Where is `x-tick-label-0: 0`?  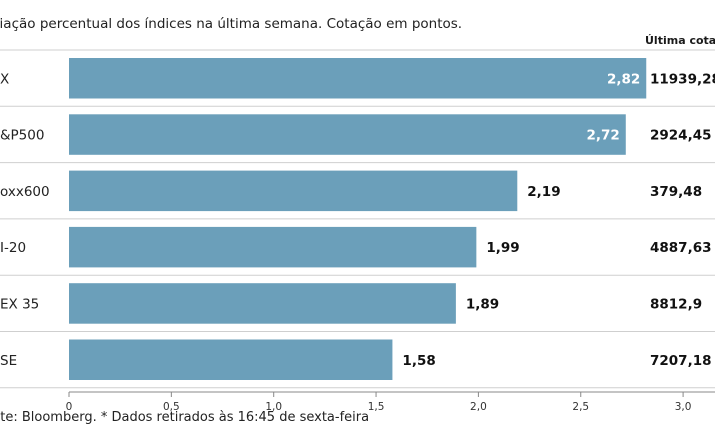 x-tick-label-0: 0 is located at coordinates (69, 407).